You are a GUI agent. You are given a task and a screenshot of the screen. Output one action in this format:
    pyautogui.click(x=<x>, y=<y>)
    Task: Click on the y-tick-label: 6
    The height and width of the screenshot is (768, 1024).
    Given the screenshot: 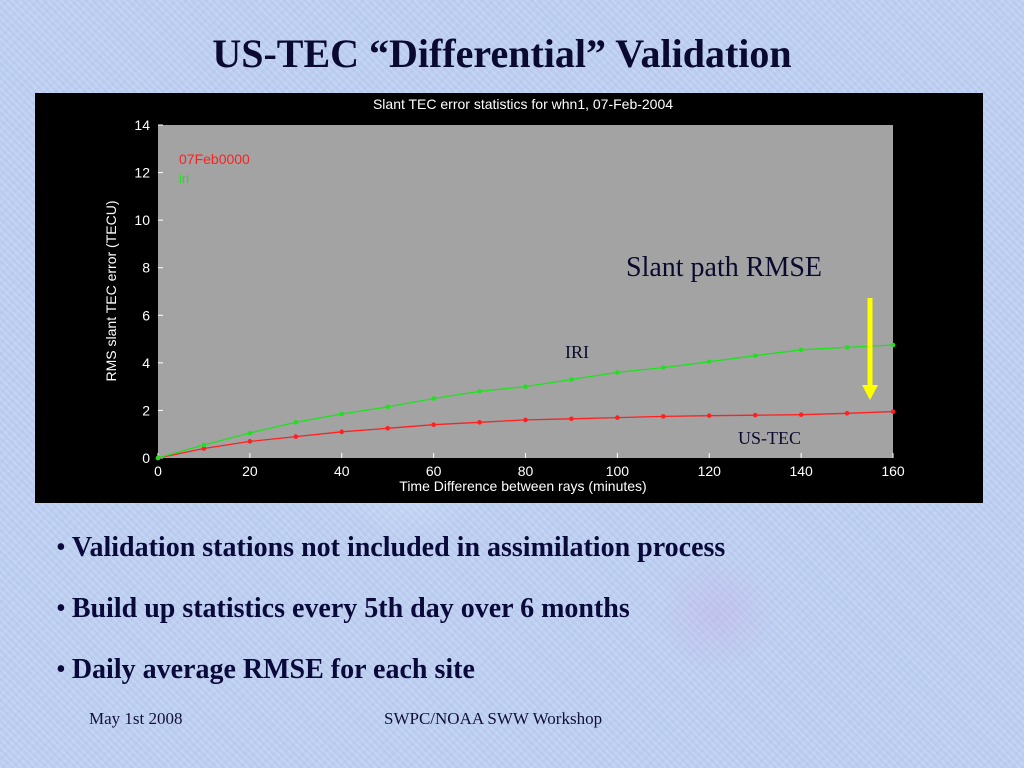 What is the action you would take?
    pyautogui.click(x=146, y=315)
    